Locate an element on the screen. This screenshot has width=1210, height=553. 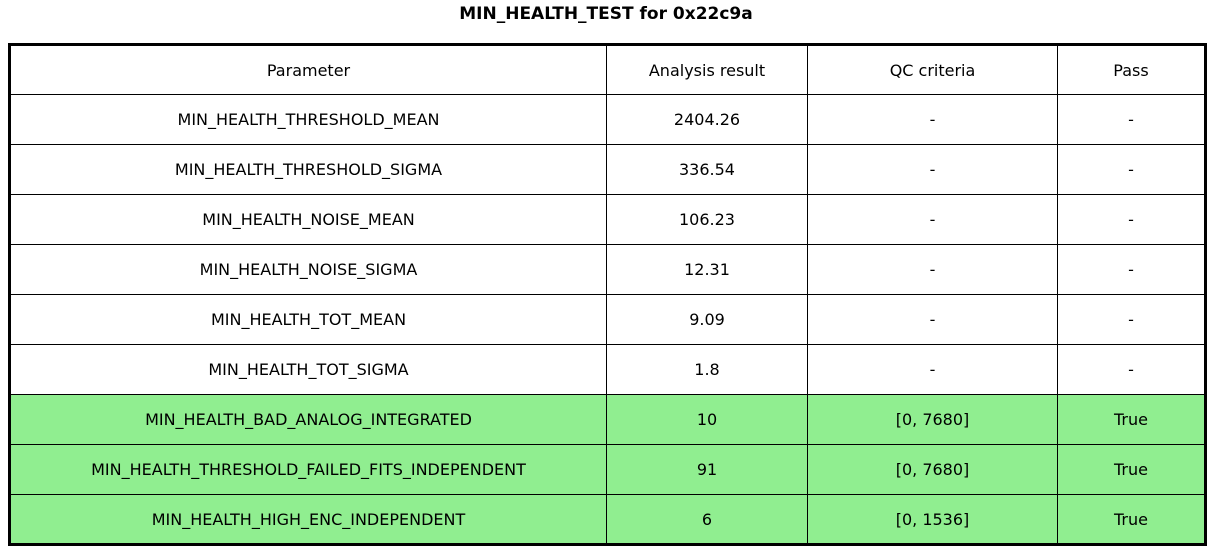
table-row: MIN_HEALTH_TOT_SIGMA 1.8- - is located at coordinates (607, 369).